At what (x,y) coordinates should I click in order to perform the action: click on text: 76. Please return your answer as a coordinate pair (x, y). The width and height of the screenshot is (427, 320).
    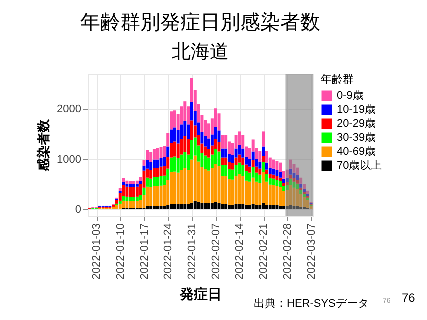
    Looking at the image, I should click on (409, 298).